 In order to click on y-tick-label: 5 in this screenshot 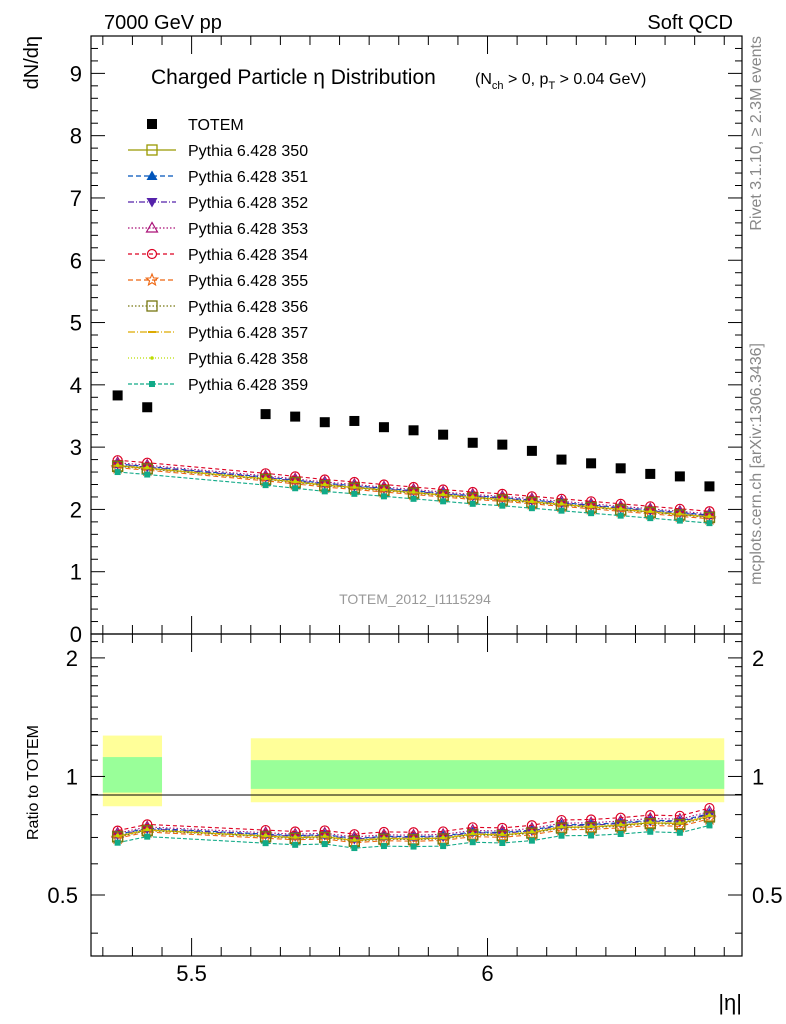, I will do `click(76, 323)`.